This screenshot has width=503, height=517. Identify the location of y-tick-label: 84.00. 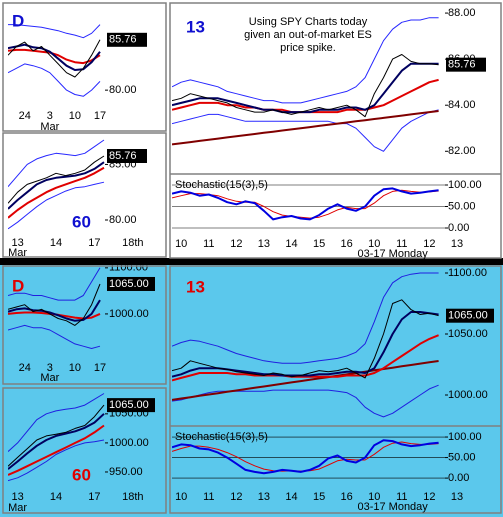
(462, 105).